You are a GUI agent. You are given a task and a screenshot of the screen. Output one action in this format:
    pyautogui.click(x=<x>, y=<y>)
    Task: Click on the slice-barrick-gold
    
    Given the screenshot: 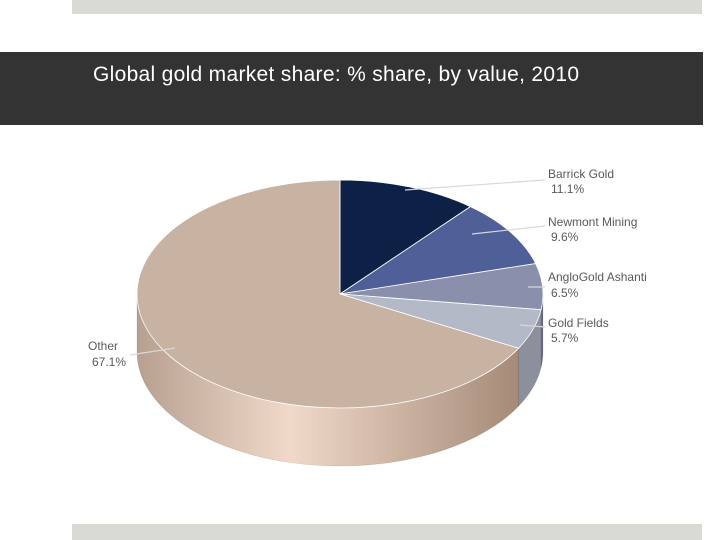 What is the action you would take?
    pyautogui.click(x=405, y=237)
    